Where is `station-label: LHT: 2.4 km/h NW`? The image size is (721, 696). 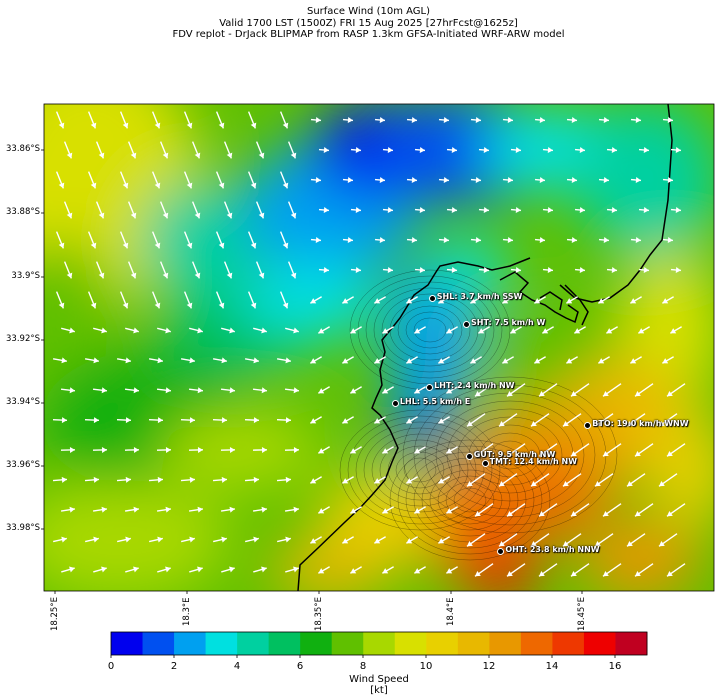
station-label: LHT: 2.4 km/h NW is located at coordinates (474, 385).